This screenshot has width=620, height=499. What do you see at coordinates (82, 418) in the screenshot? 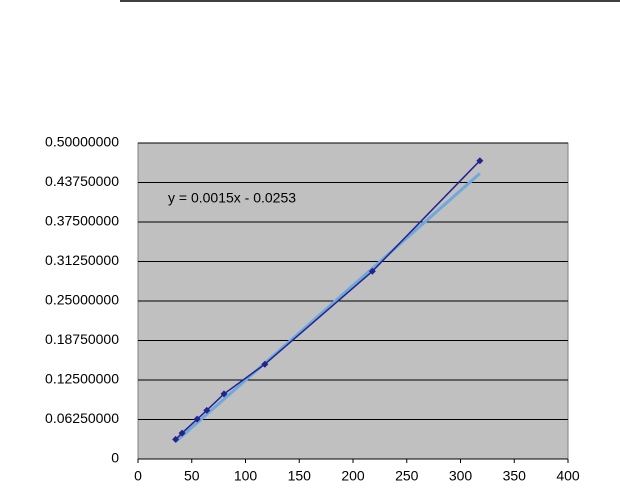
I see `y-tick-label: 0.06250000` at bounding box center [82, 418].